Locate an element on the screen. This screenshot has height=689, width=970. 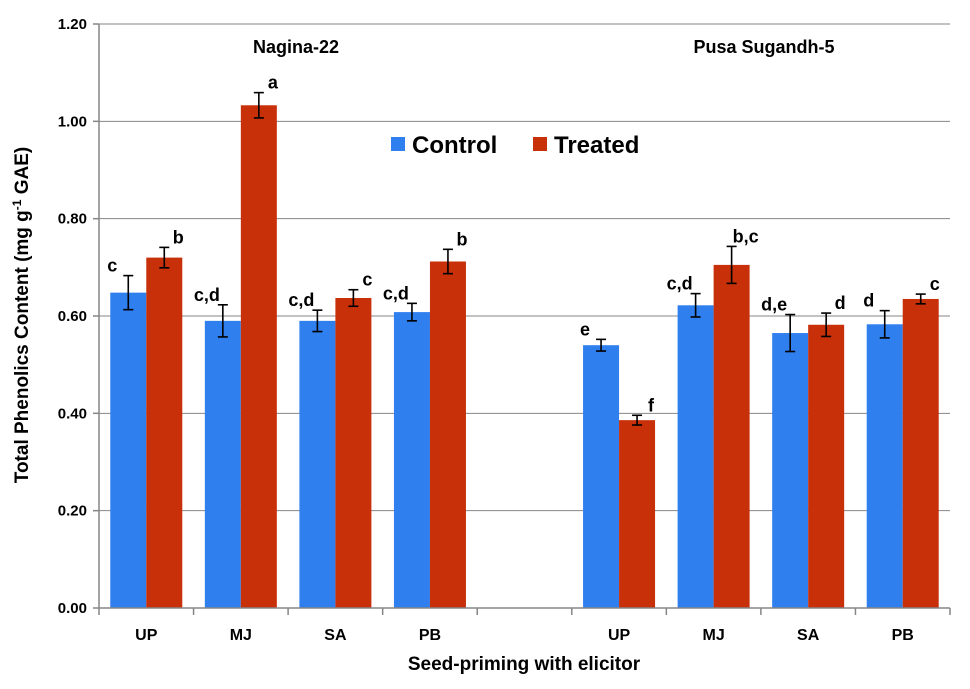
y-axis-title-main: Total Phenolics Content (mg g is located at coordinates (22, 346).